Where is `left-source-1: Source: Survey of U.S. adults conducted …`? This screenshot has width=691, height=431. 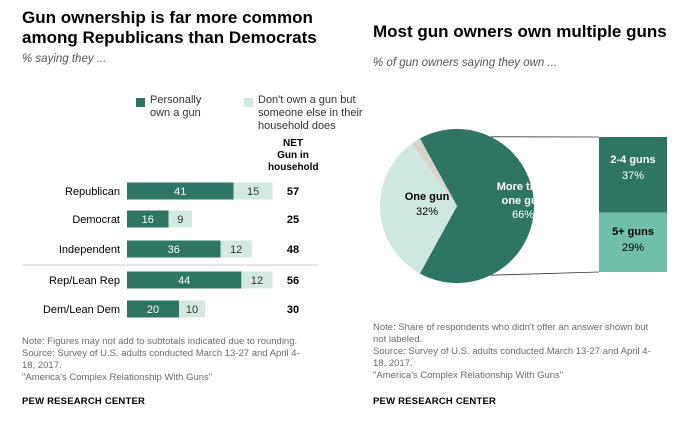
left-source-1: Source: Survey of U.S. adults conducted … is located at coordinates (161, 353).